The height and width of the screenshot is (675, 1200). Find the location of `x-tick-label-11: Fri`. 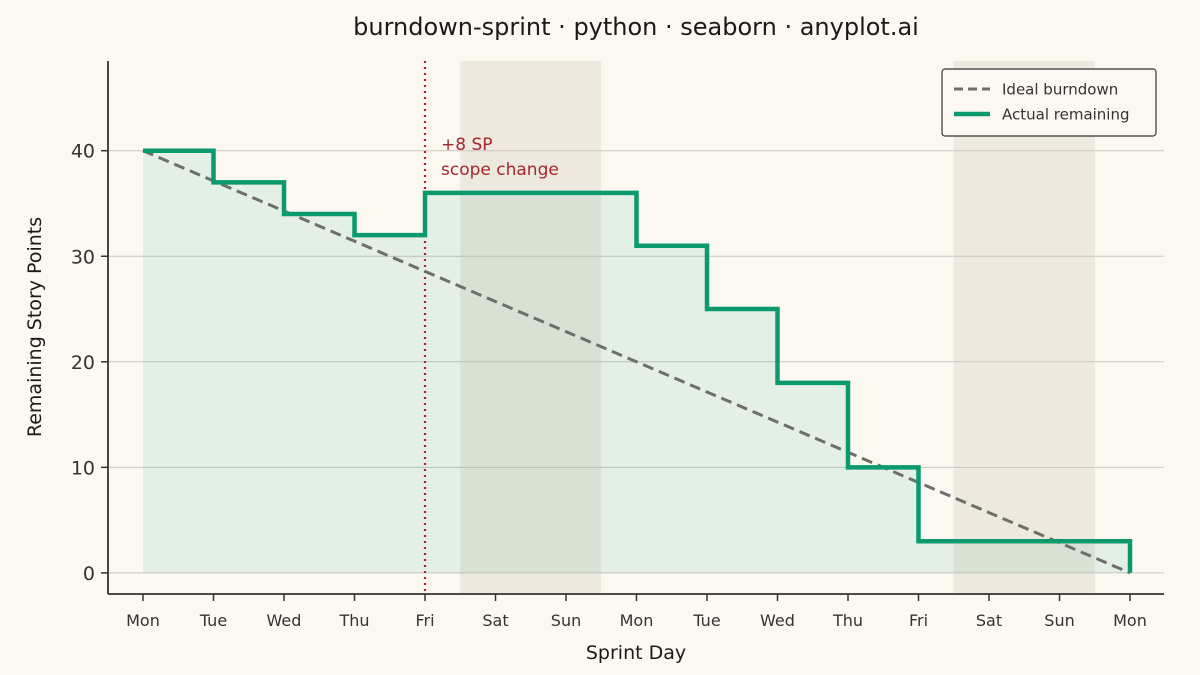

x-tick-label-11: Fri is located at coordinates (918, 620).